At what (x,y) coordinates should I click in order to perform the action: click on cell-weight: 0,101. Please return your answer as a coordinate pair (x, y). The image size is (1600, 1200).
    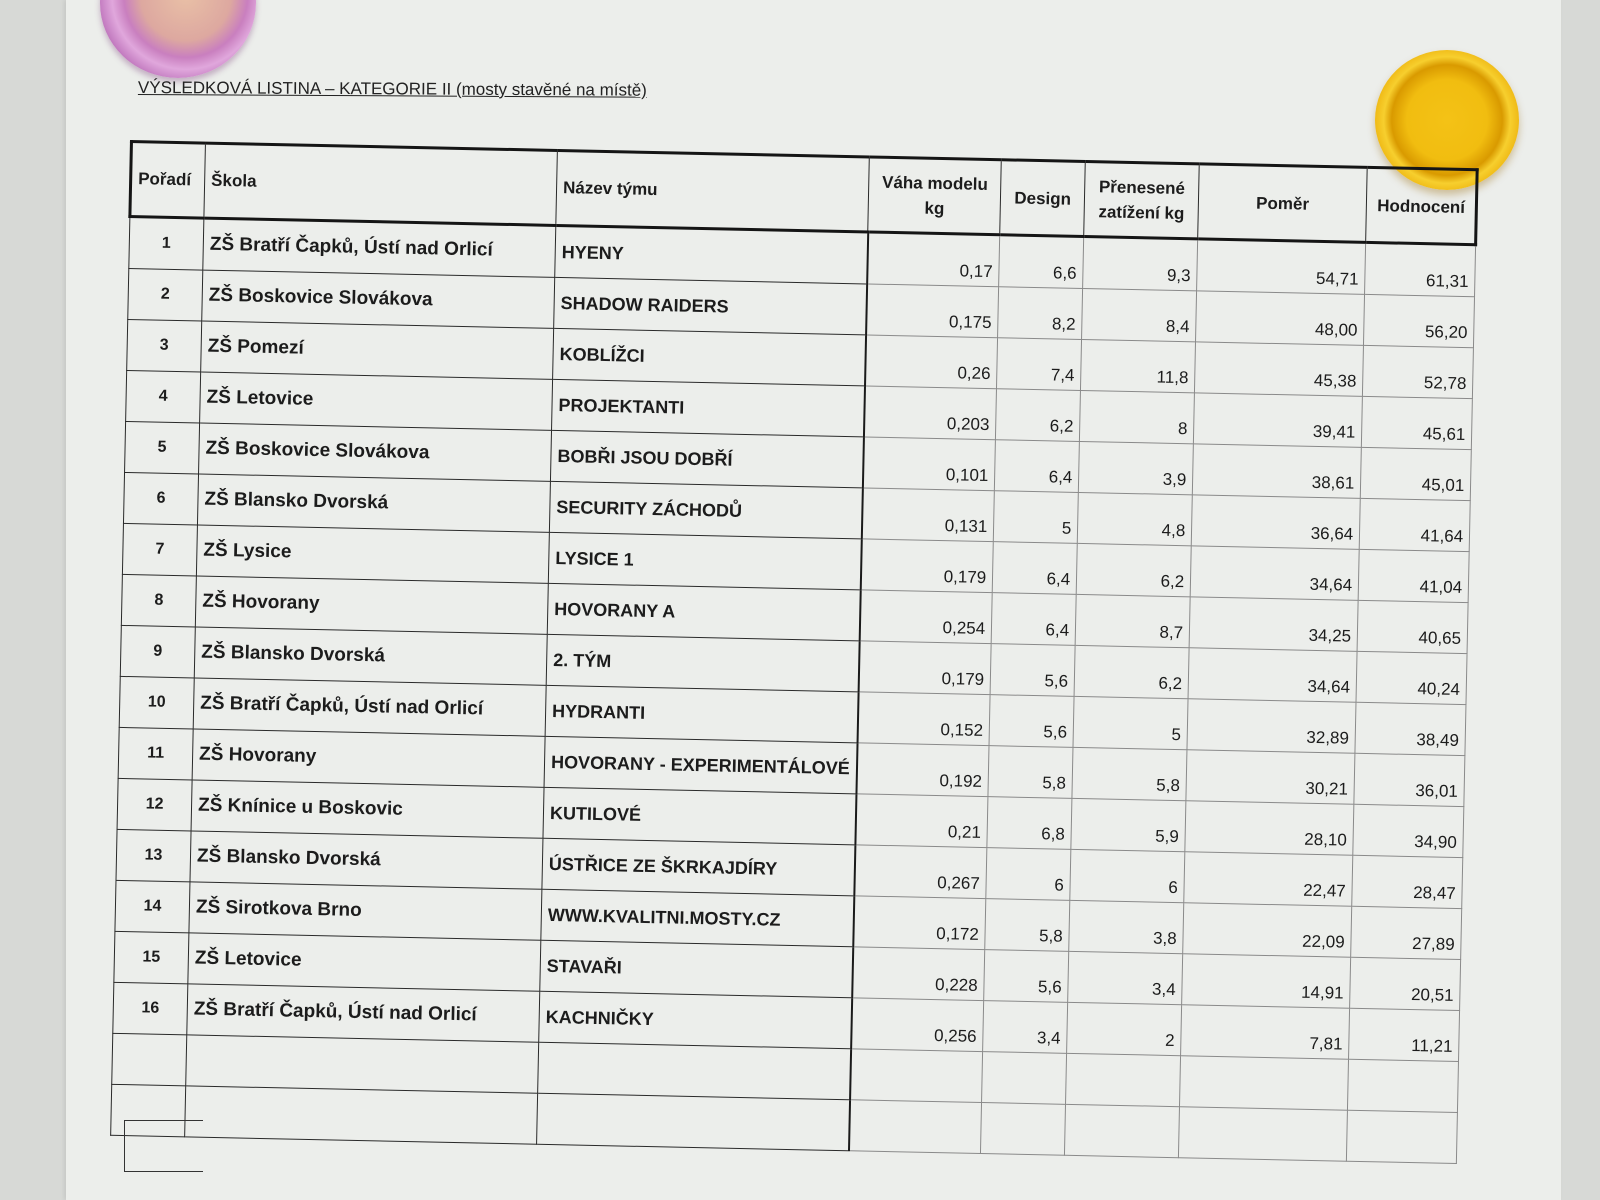
    Looking at the image, I should click on (929, 463).